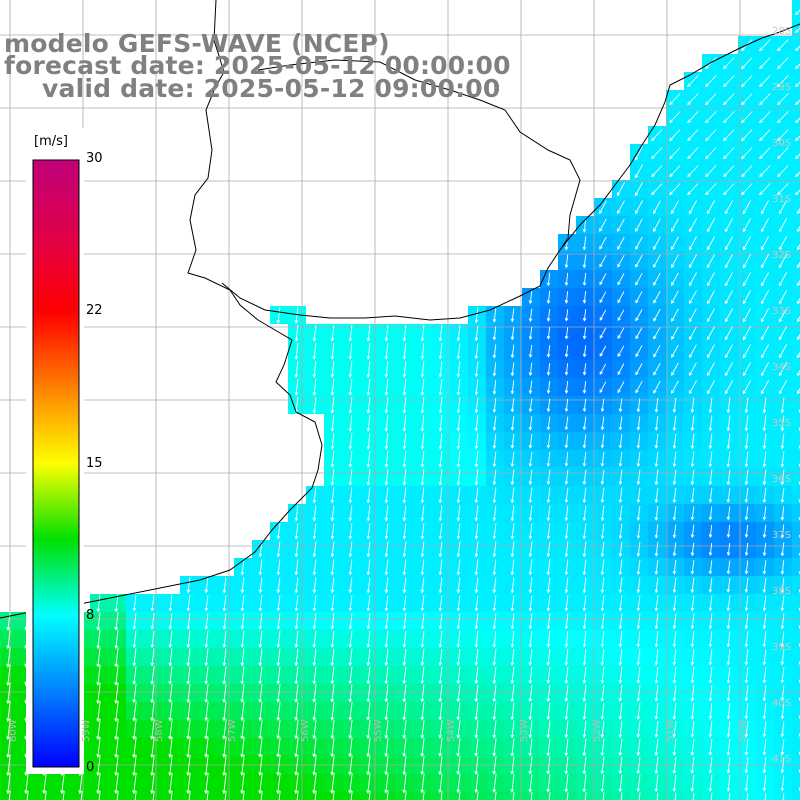  I want to click on colorbar-tick-8: 8, so click(90, 615).